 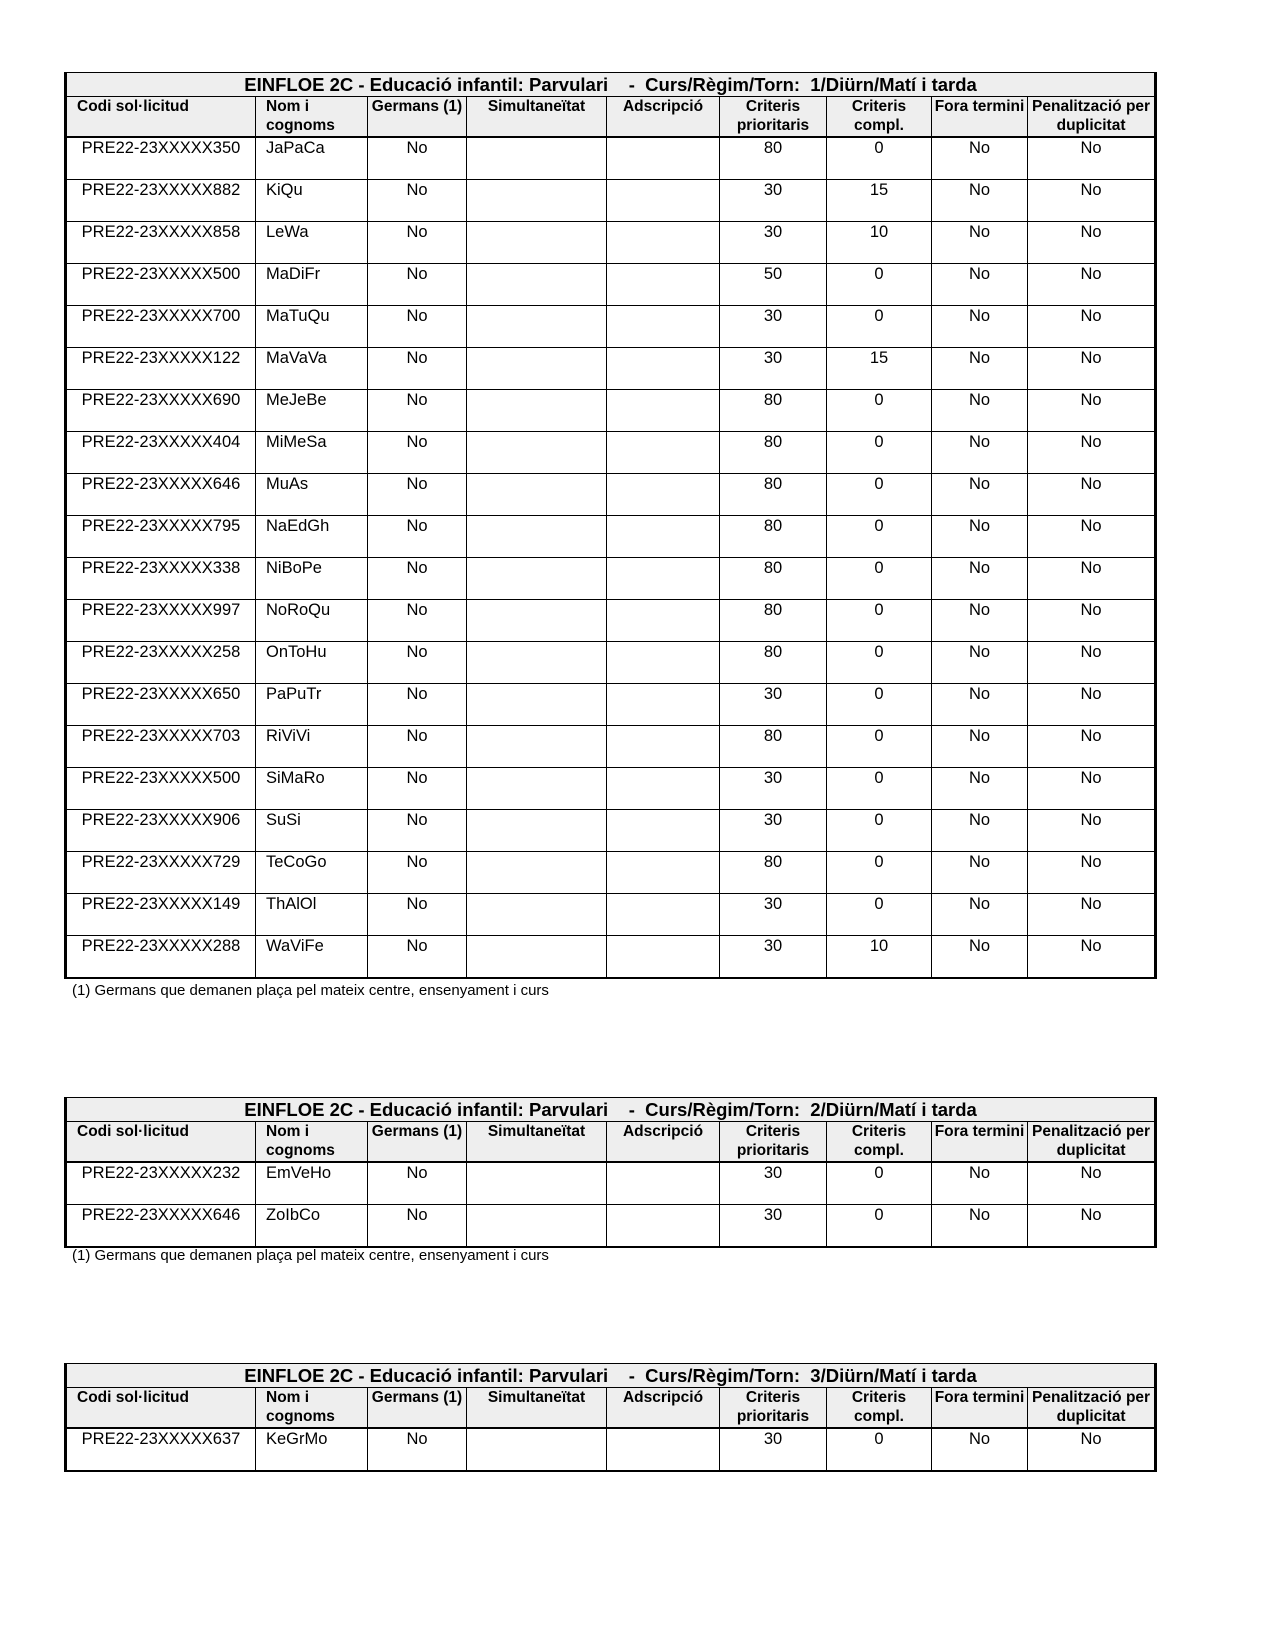 What do you see at coordinates (160, 200) in the screenshot?
I see `code-cell: PRE22-23XXXXX882` at bounding box center [160, 200].